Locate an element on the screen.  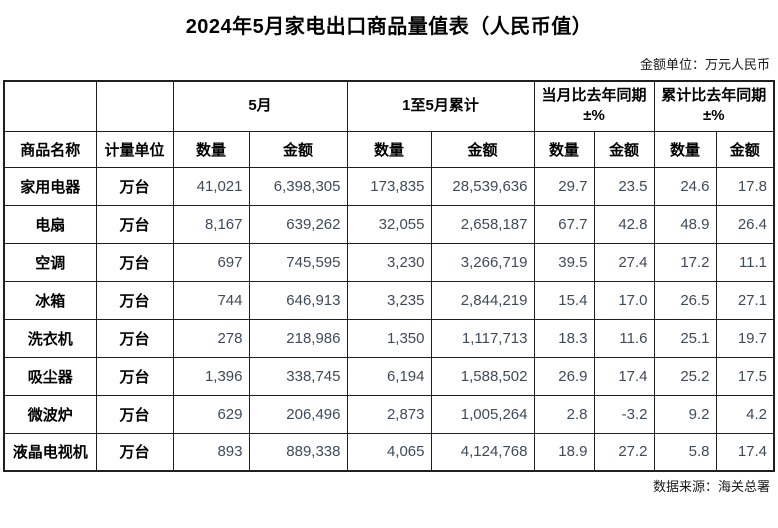
yoy-amt-pct-cell: 26.4 is located at coordinates (745, 224).